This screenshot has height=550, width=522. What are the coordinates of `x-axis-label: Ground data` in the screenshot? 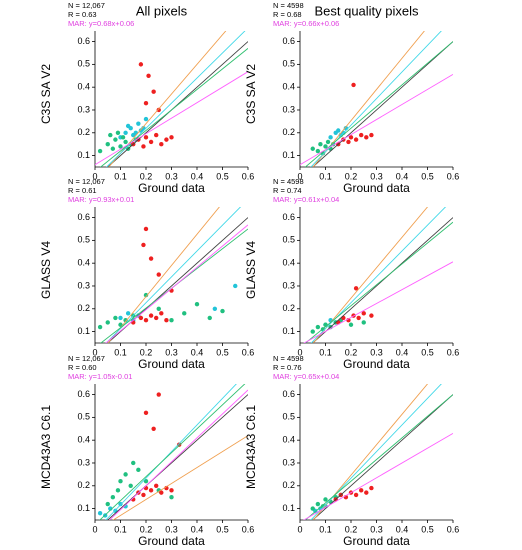 It's located at (171, 188).